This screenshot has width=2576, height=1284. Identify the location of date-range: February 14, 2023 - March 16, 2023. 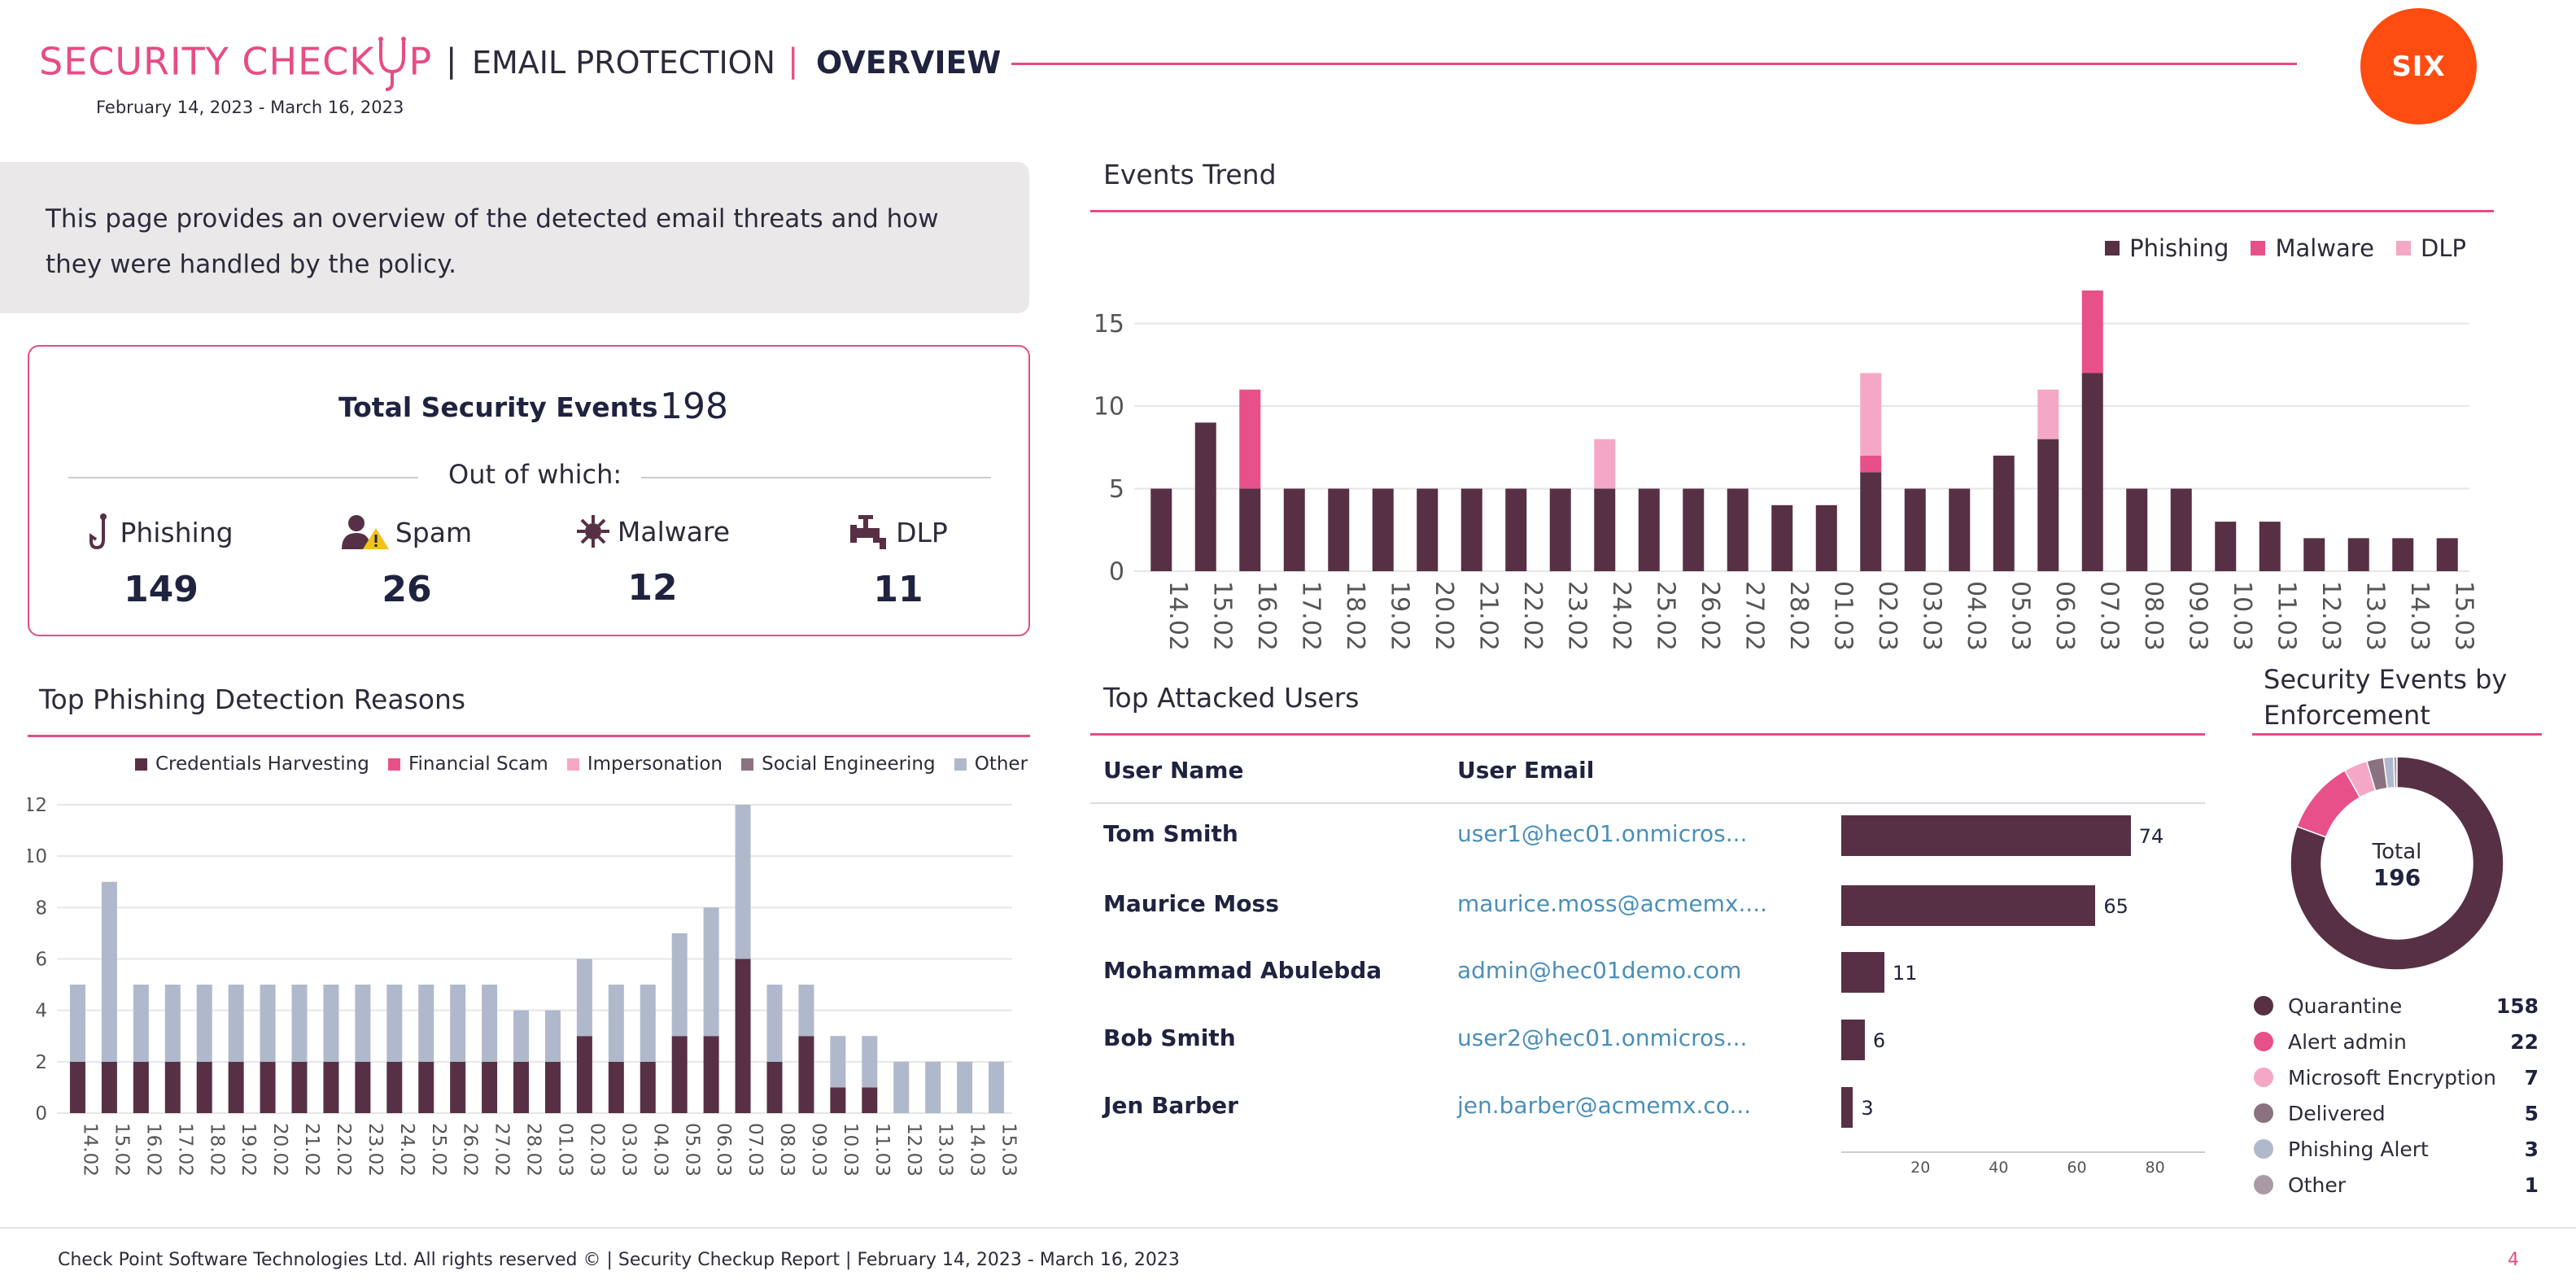
(250, 108).